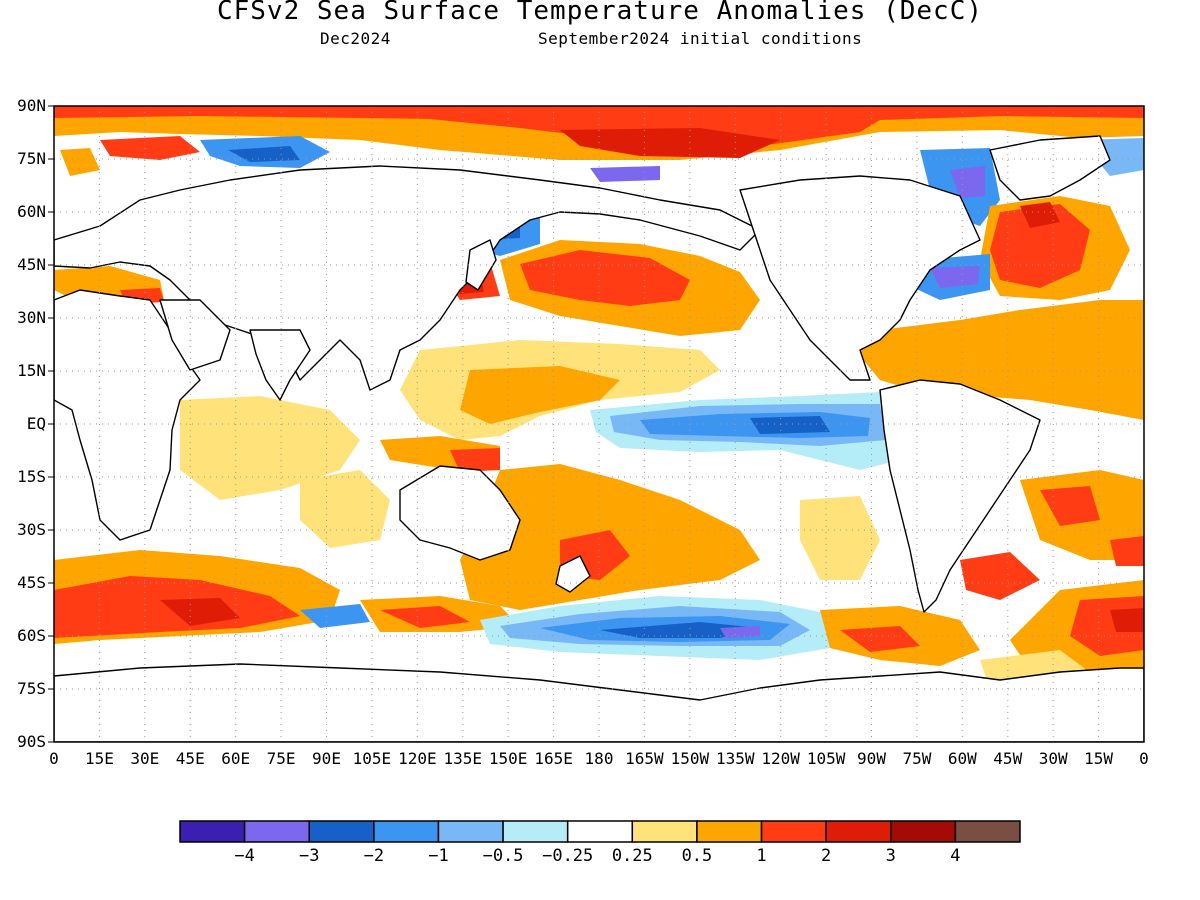  I want to click on arabia-landmass, so click(195, 335).